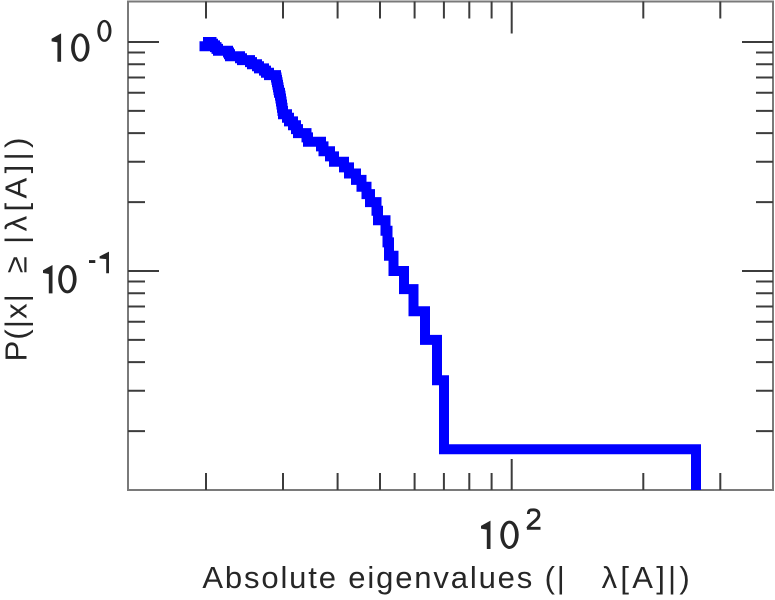 This screenshot has width=775, height=600. I want to click on svg-text:Absolute eigenvalues (|λ[A]|): Absolute eigenvalues (| λ[A]|), so click(447, 577).